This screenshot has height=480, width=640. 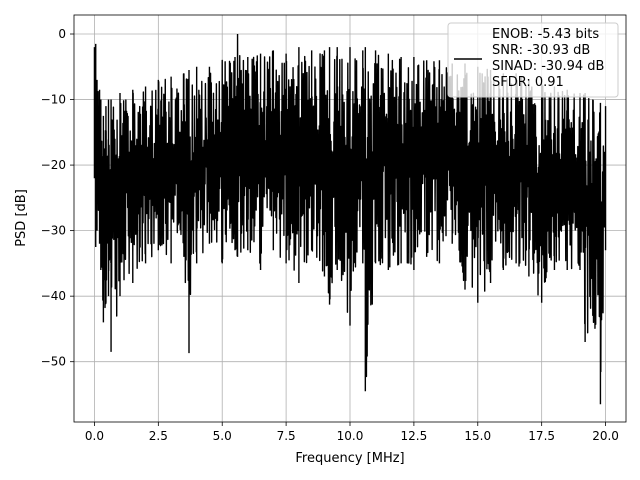 What do you see at coordinates (62, 34) in the screenshot?
I see `y-tick-label: 0` at bounding box center [62, 34].